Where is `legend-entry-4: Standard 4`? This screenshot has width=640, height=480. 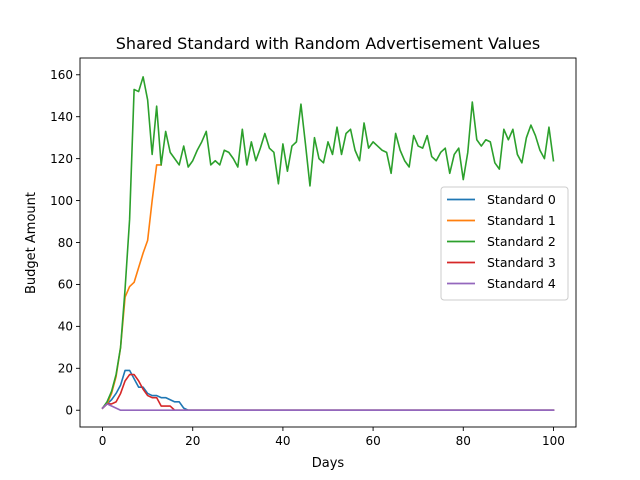
legend-entry-4: Standard 4 is located at coordinates (521, 283).